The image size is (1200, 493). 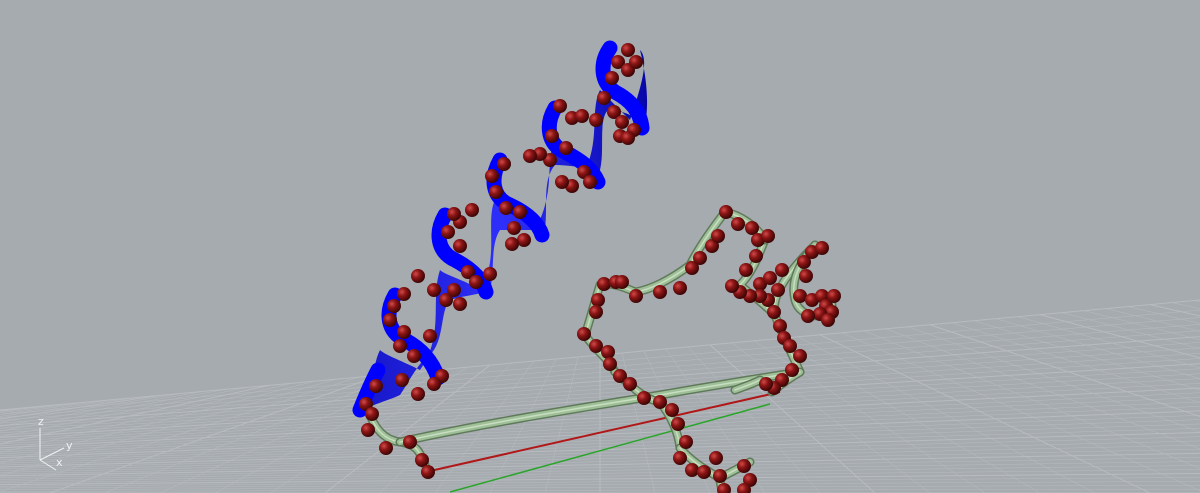 I want to click on axis-gizmo: z y x, so click(x=55, y=443).